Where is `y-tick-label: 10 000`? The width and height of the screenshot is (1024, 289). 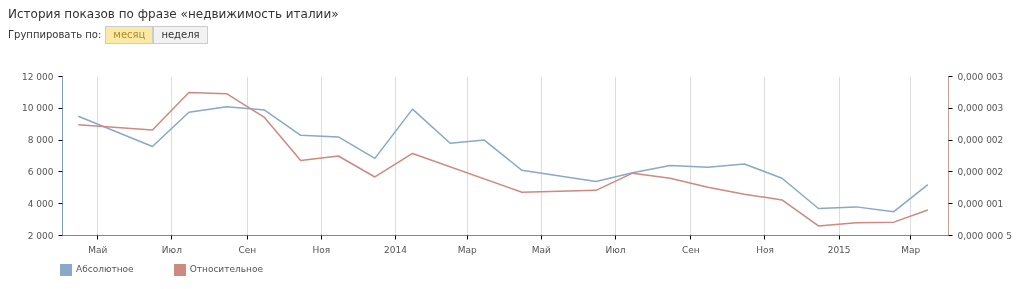
y-tick-label: 10 000 is located at coordinates (38, 108).